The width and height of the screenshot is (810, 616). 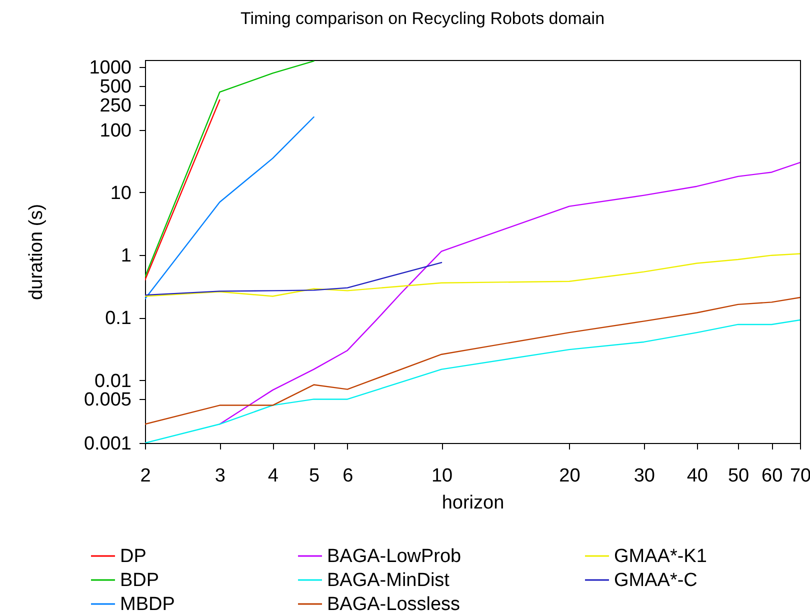 I want to click on x-tick-label: 4, so click(x=273, y=476).